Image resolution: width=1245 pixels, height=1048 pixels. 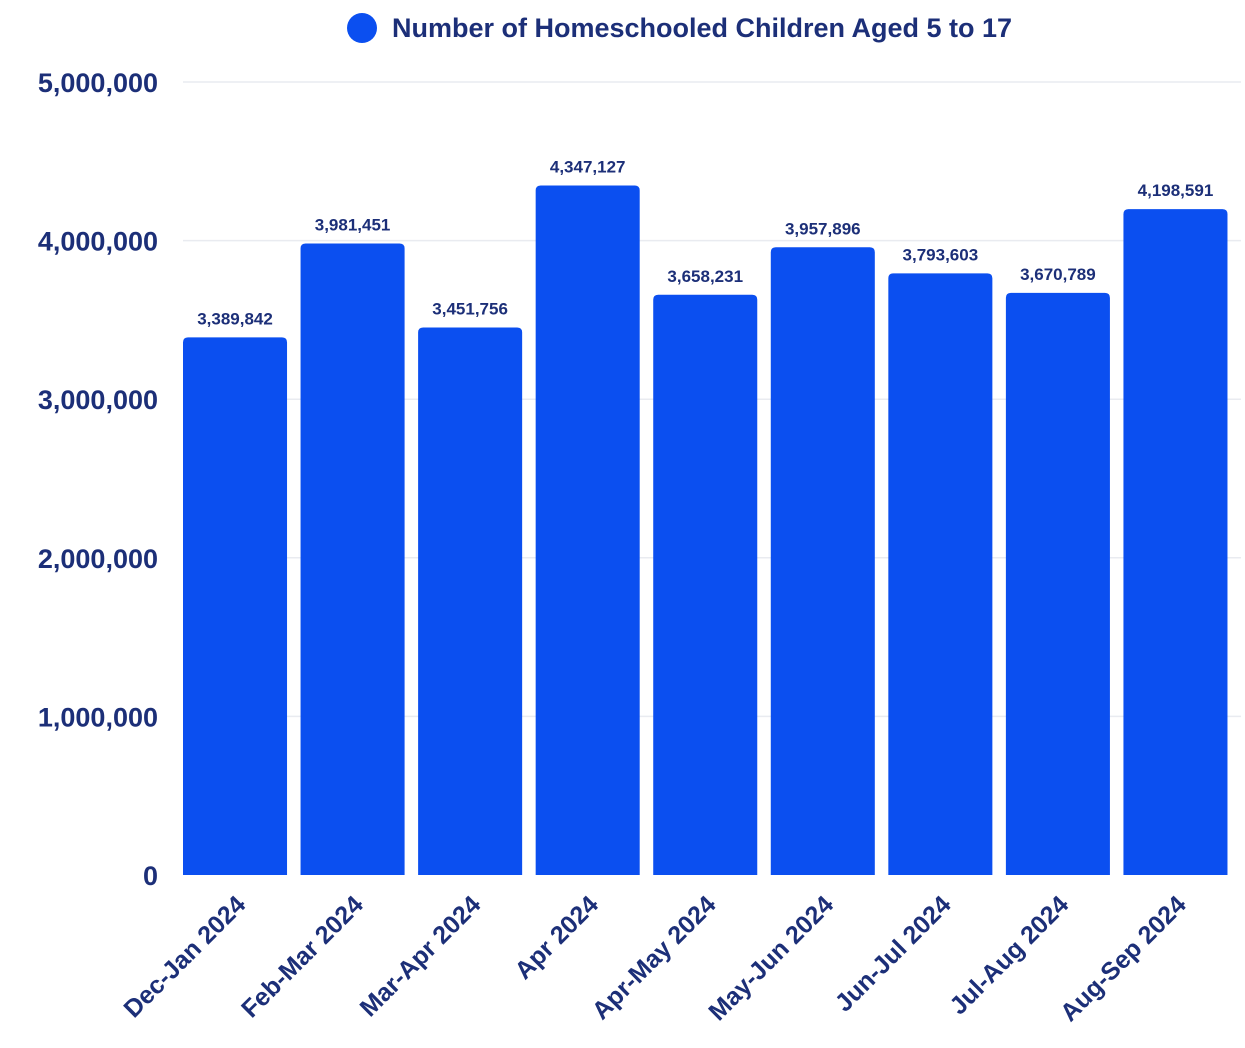 I want to click on y-tick-label: 1,000,000, so click(x=98, y=717).